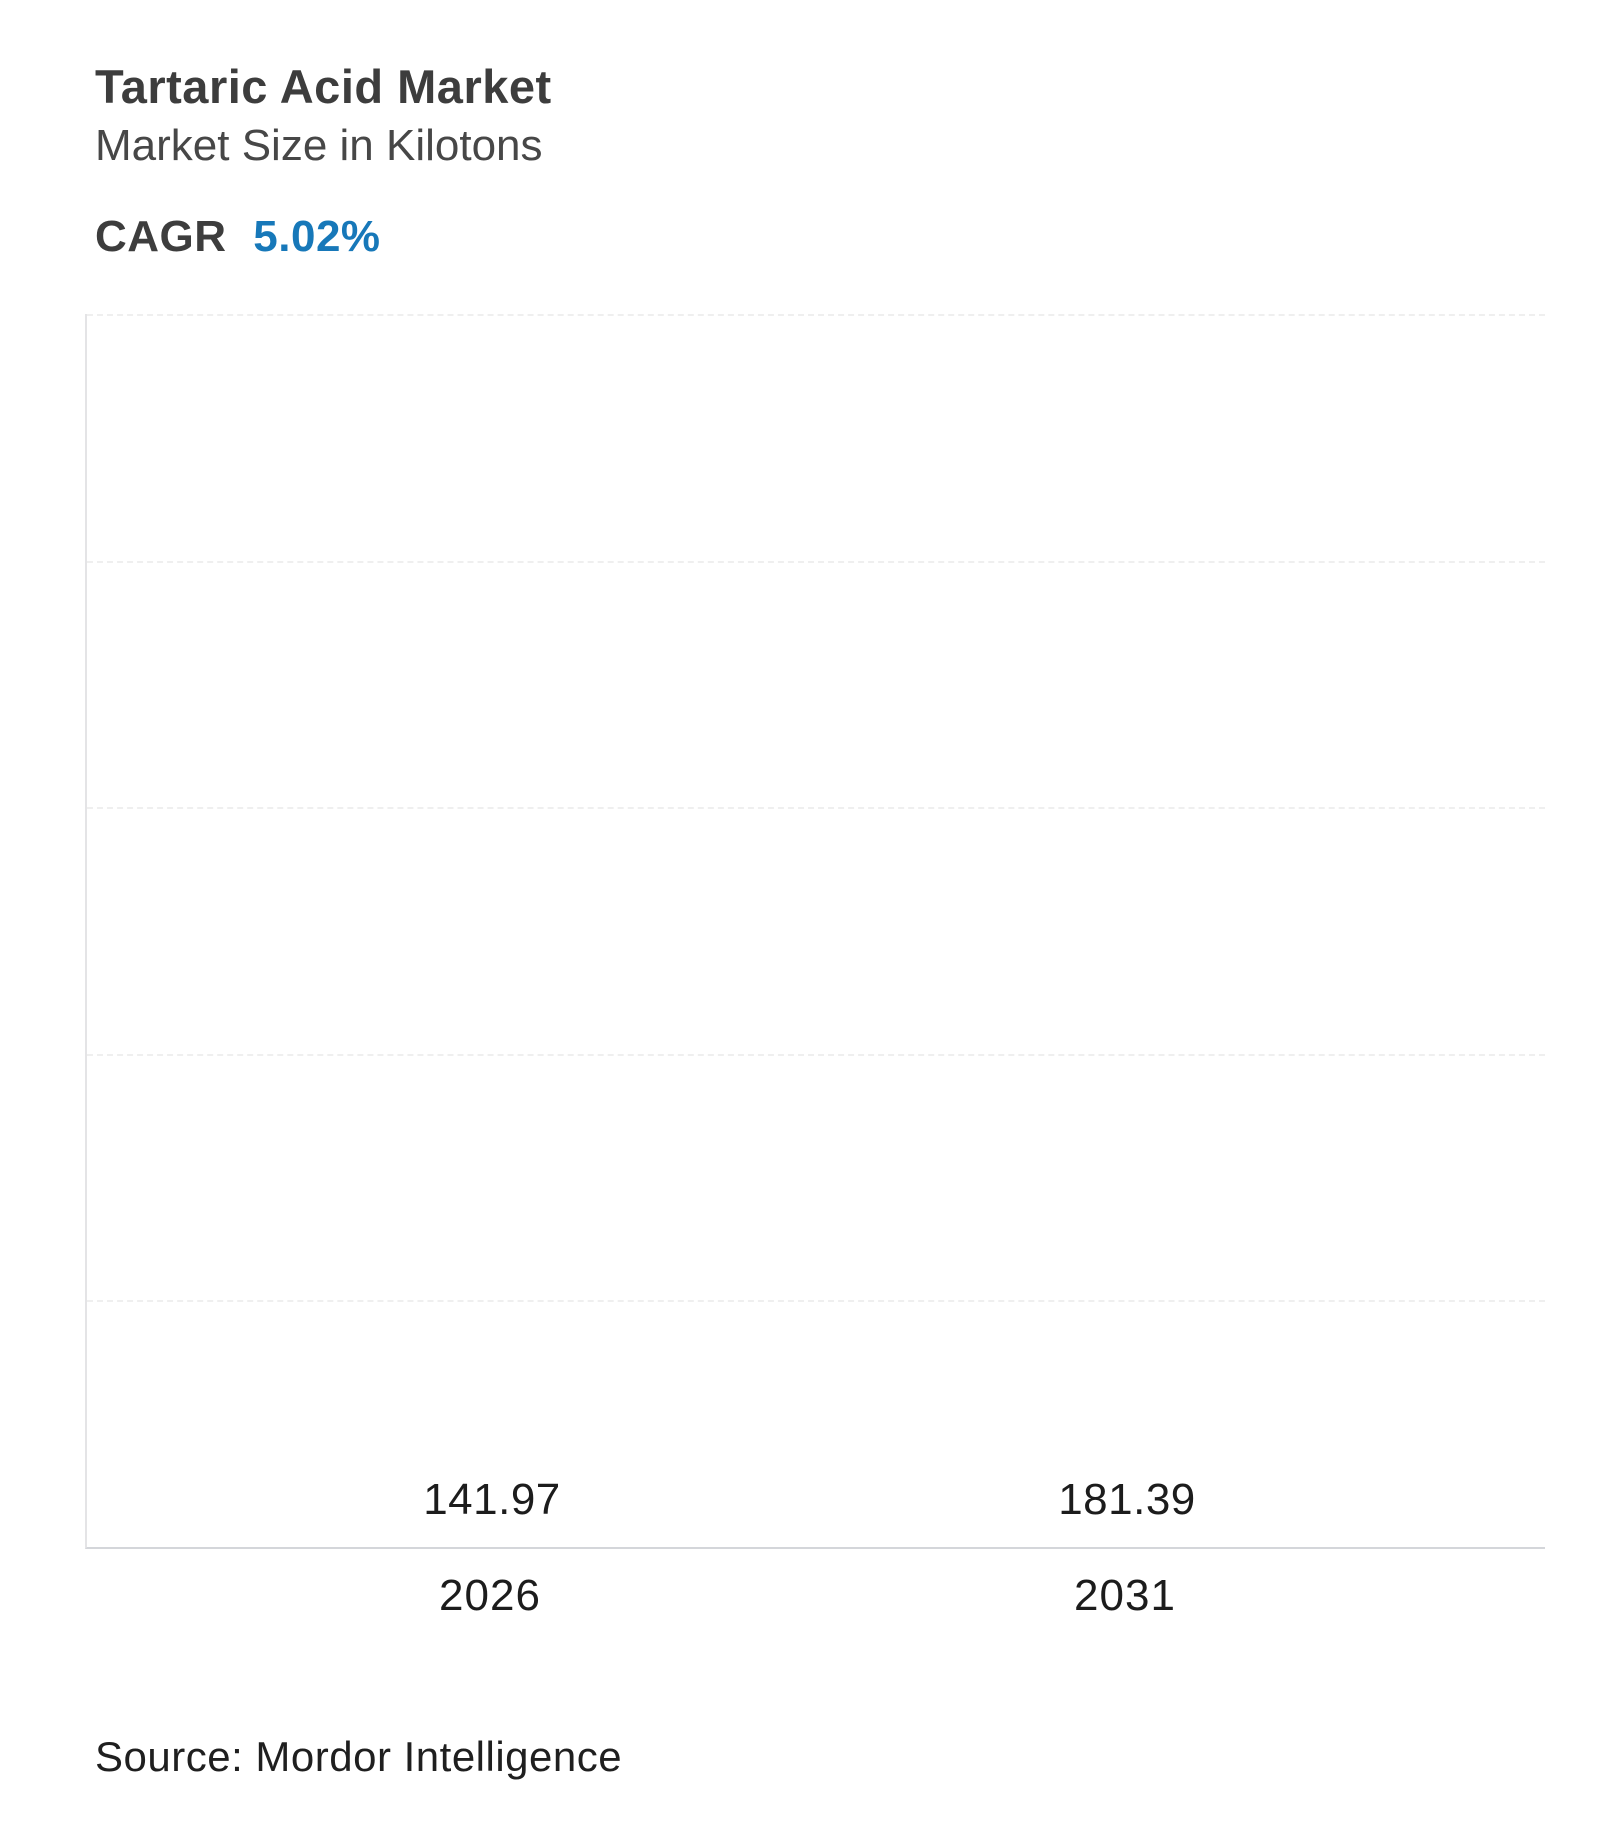 This screenshot has height=1826, width=1620. Describe the element at coordinates (359, 1756) in the screenshot. I see `source-attribution: Source: Mordor Intelligence` at that location.